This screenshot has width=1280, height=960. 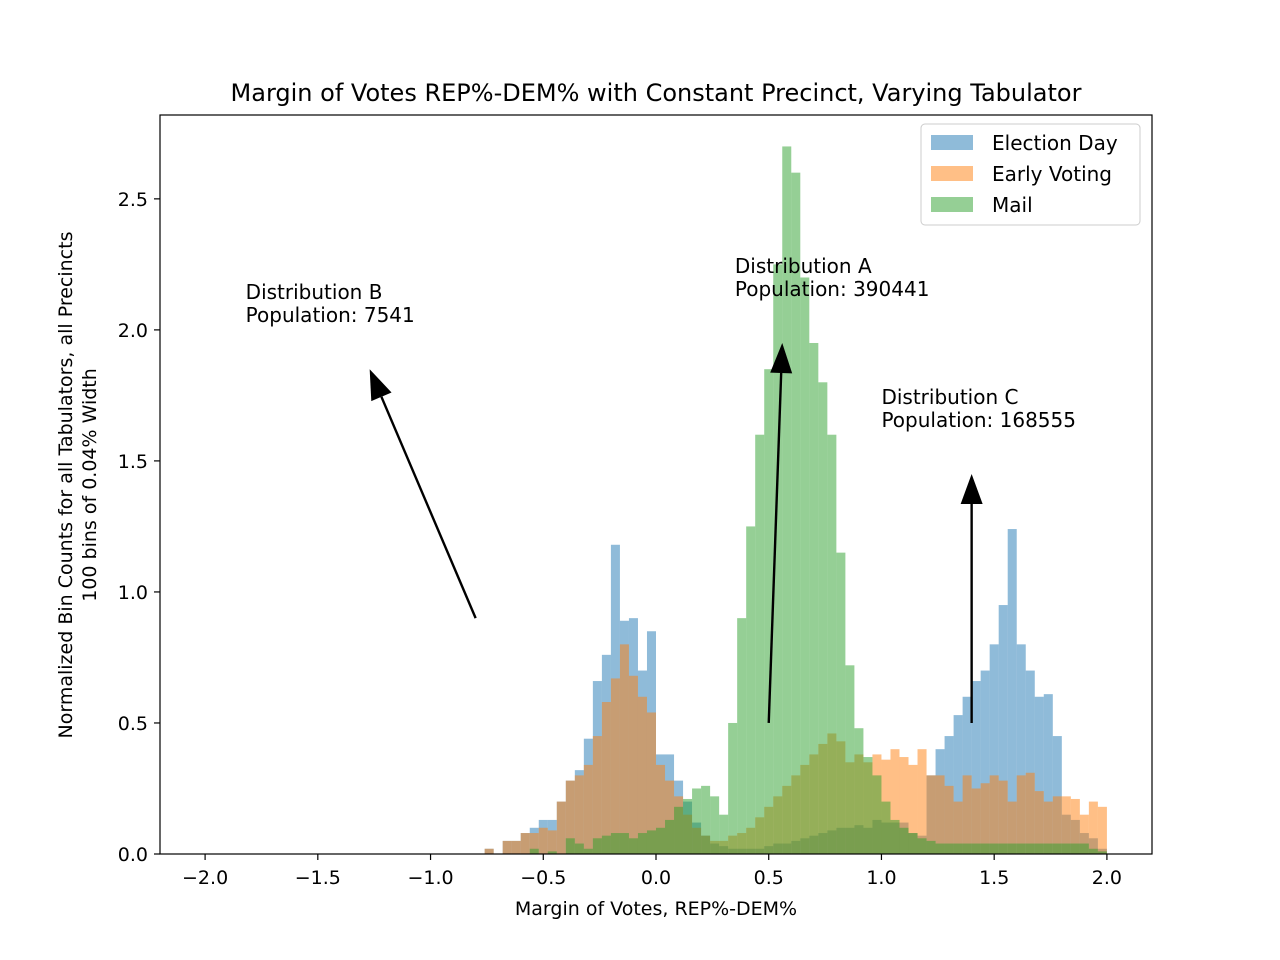 What do you see at coordinates (314, 292) in the screenshot?
I see `annotation-text: Distribution B` at bounding box center [314, 292].